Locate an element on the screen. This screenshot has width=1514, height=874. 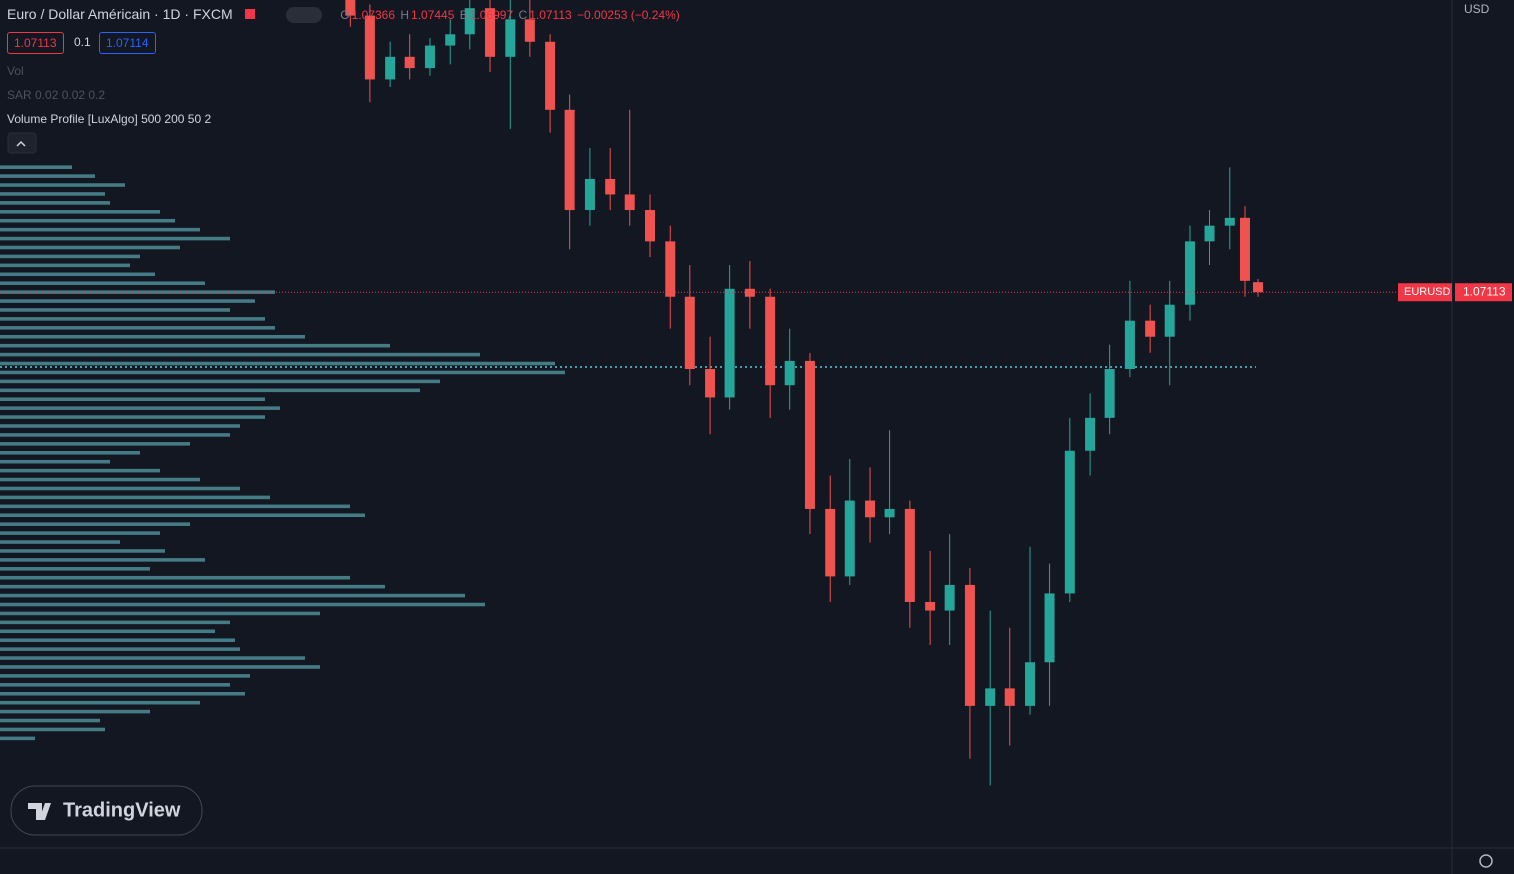
o-label: O is located at coordinates (345, 15).